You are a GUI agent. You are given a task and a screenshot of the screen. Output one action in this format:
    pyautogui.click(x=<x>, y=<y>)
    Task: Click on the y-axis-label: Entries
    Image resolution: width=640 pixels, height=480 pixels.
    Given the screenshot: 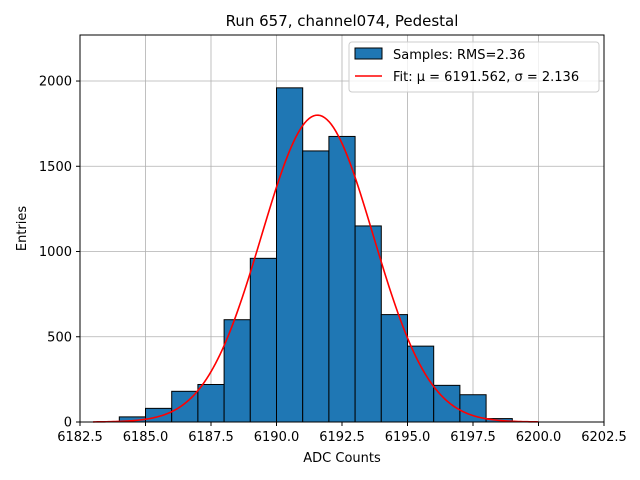 What is the action you would take?
    pyautogui.click(x=22, y=229)
    